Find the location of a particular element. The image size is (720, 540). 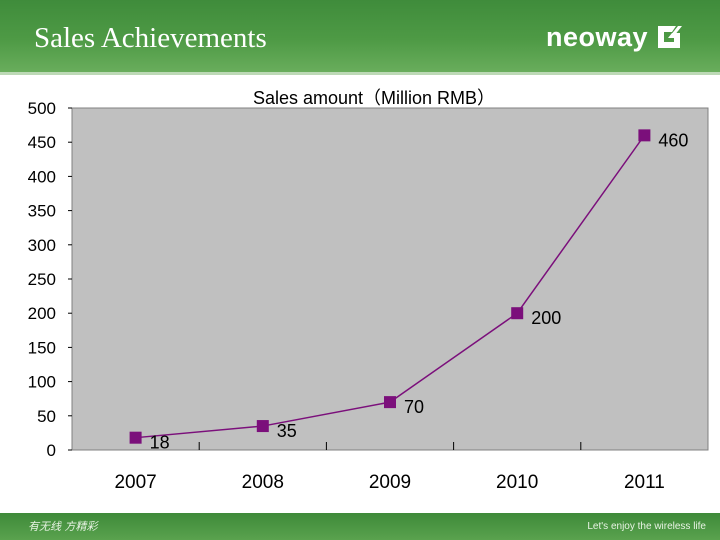

x-tick-label: 2008 is located at coordinates (263, 482).